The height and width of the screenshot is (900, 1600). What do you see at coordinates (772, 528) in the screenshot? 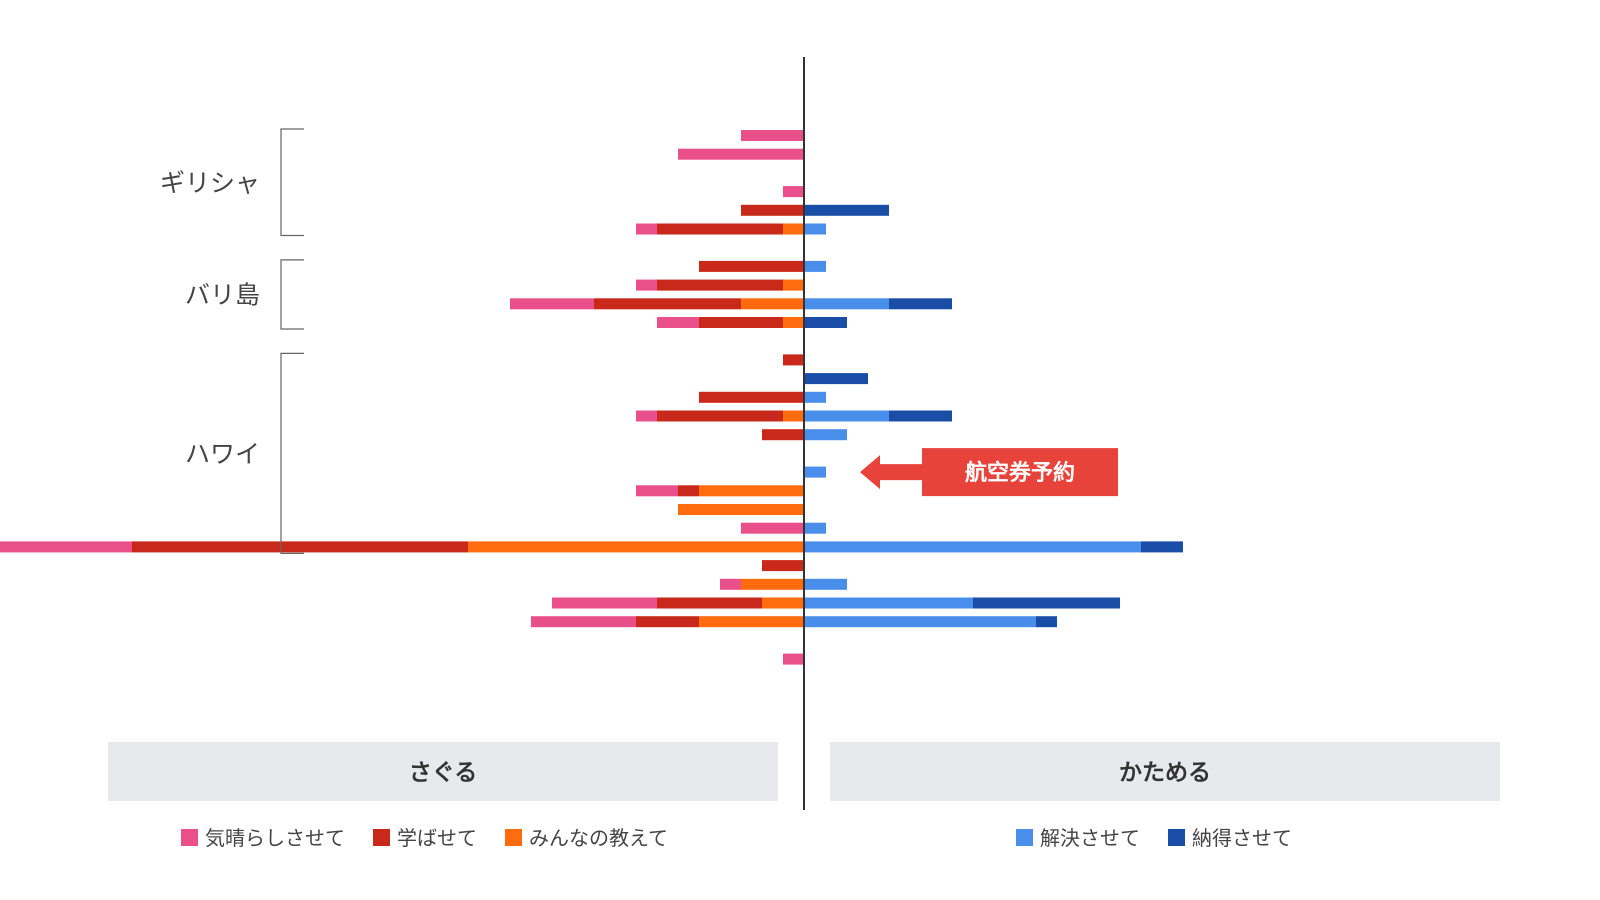
I see `bar-left-row21-series0` at bounding box center [772, 528].